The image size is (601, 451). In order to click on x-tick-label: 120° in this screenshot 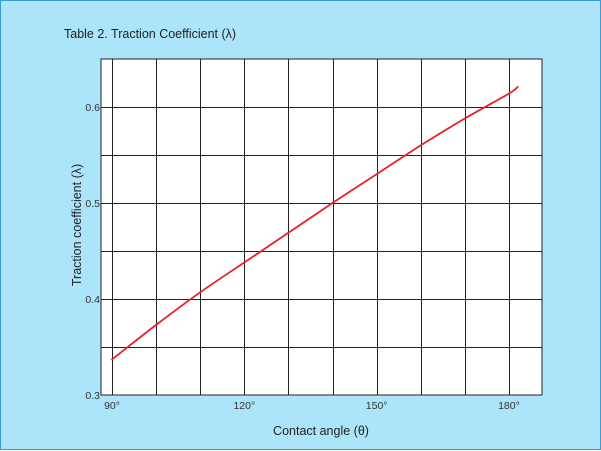, I will do `click(244, 406)`.